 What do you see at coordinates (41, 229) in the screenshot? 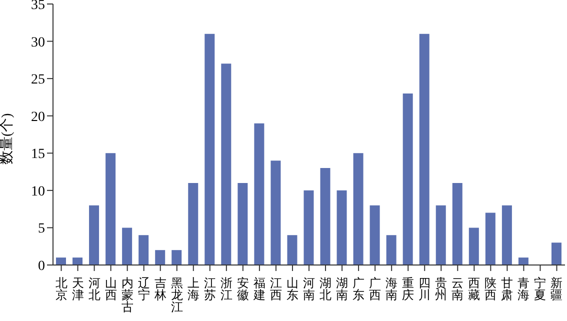
I see `y-tick-label: 5` at bounding box center [41, 229].